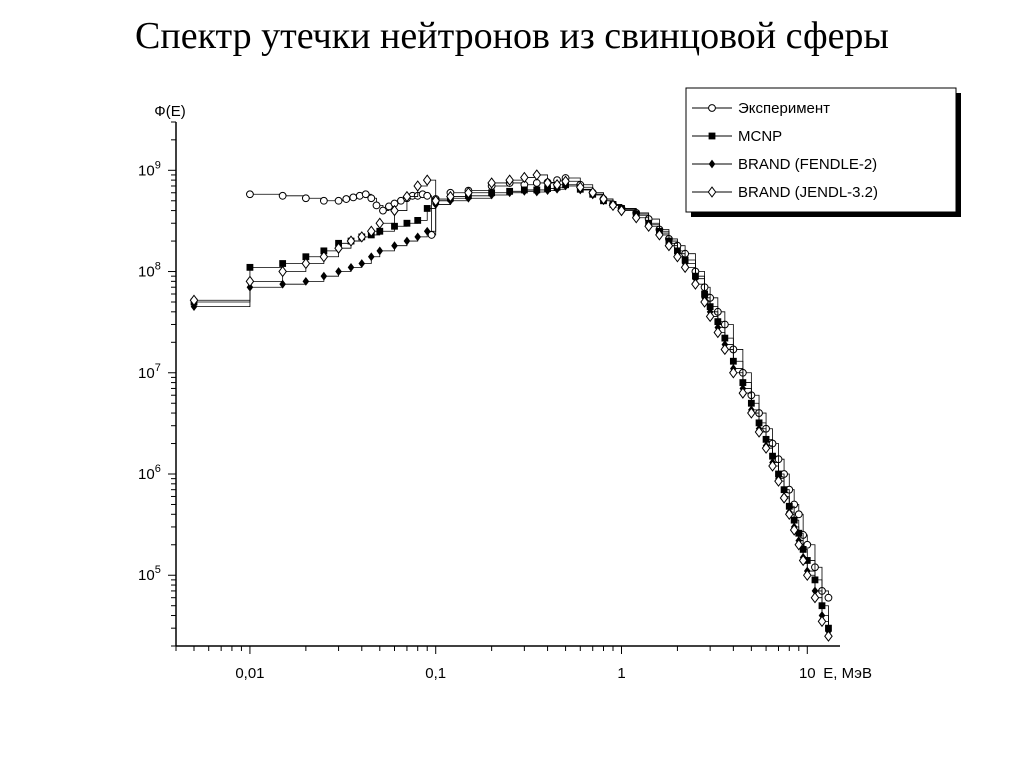 The image size is (1024, 768). I want to click on x-tick-label: 10, so click(807, 673).